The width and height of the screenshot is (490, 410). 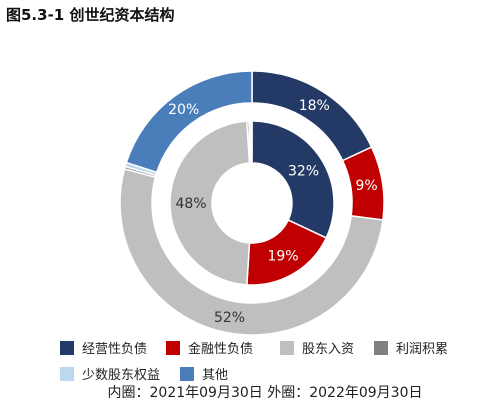 What do you see at coordinates (287, 347) in the screenshot?
I see `legend-swatch-shareholder-capital` at bounding box center [287, 347].